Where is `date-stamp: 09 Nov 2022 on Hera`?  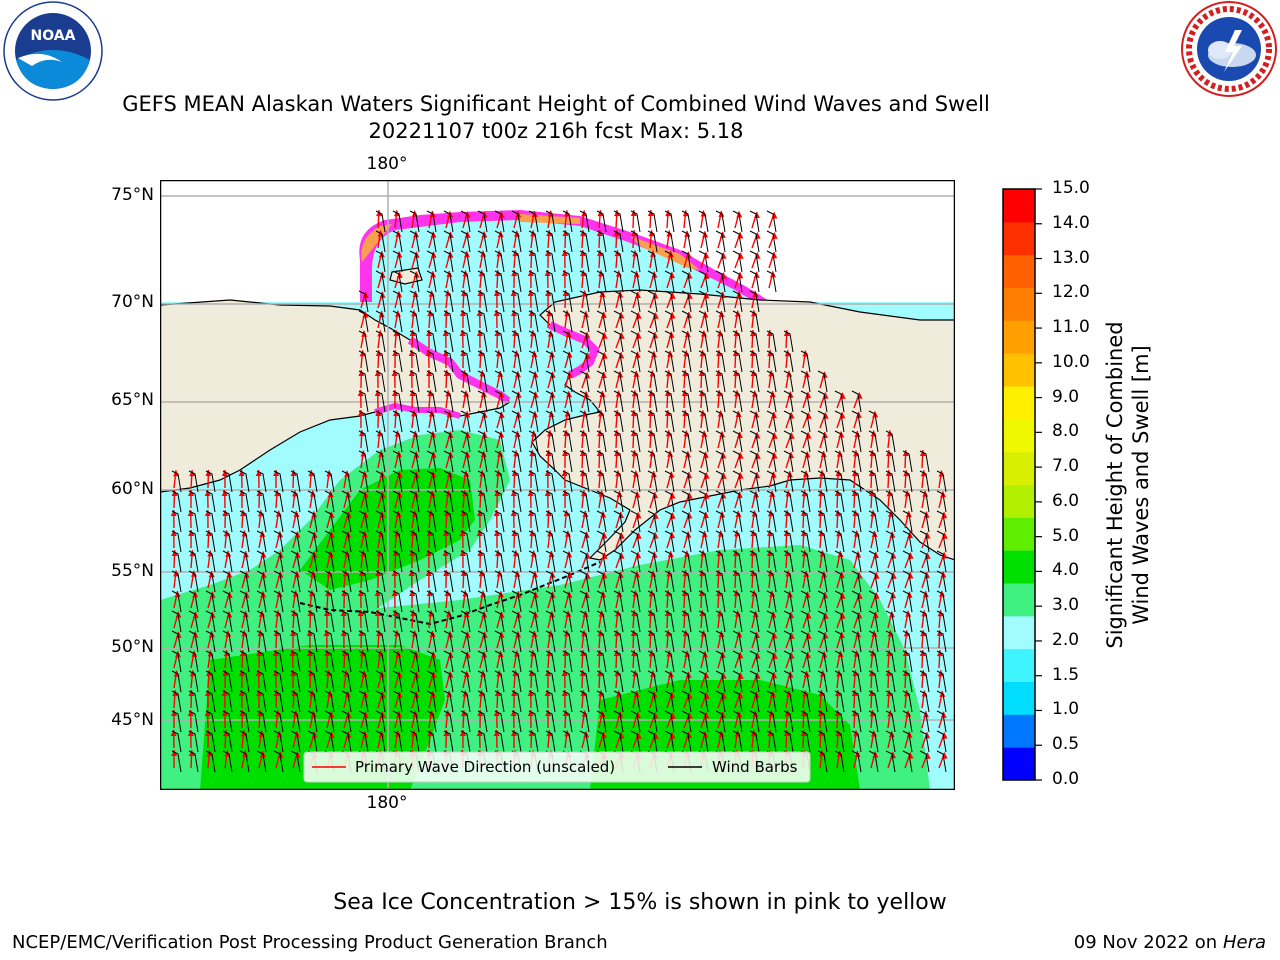
date-stamp: 09 Nov 2022 on Hera is located at coordinates (1170, 942).